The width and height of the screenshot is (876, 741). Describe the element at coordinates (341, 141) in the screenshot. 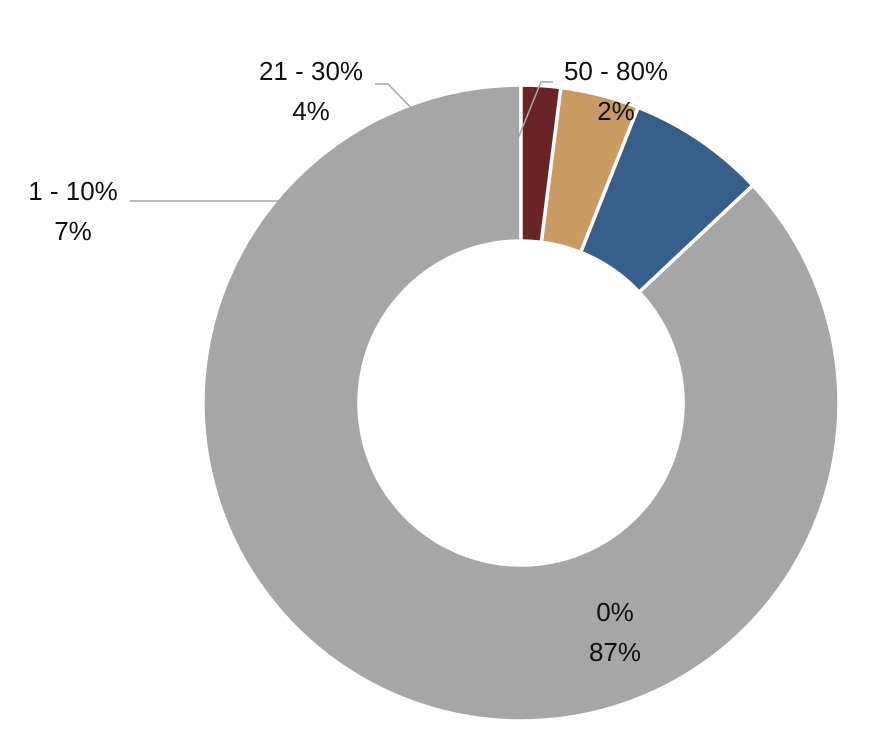

I see `leader-lines-layer` at that location.